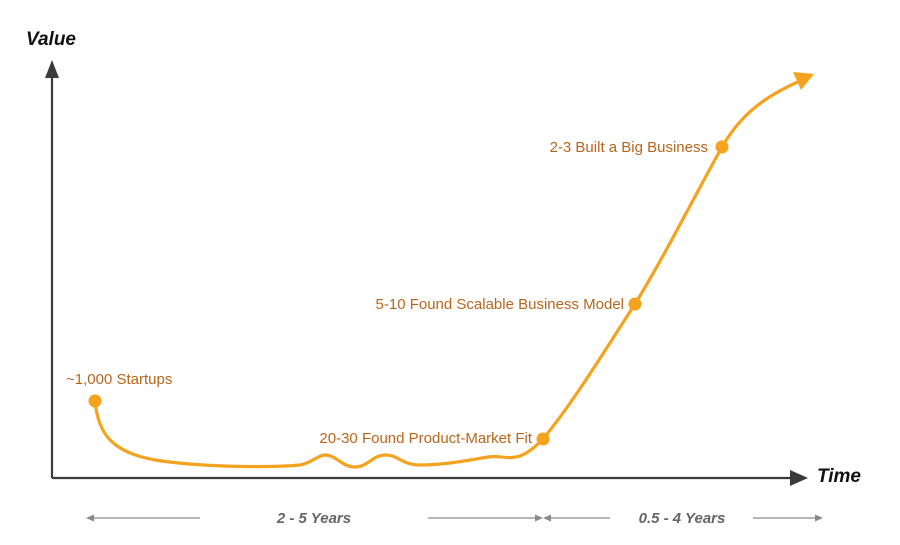  I want to click on milestone-dot-product-market-fit, so click(543, 439).